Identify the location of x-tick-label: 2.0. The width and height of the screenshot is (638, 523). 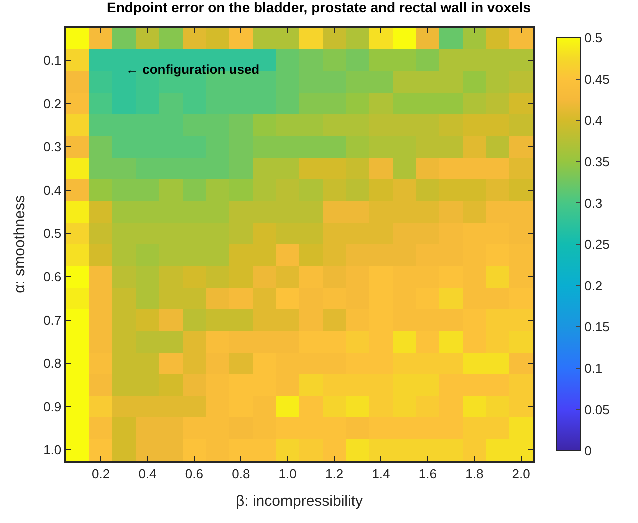
(521, 474).